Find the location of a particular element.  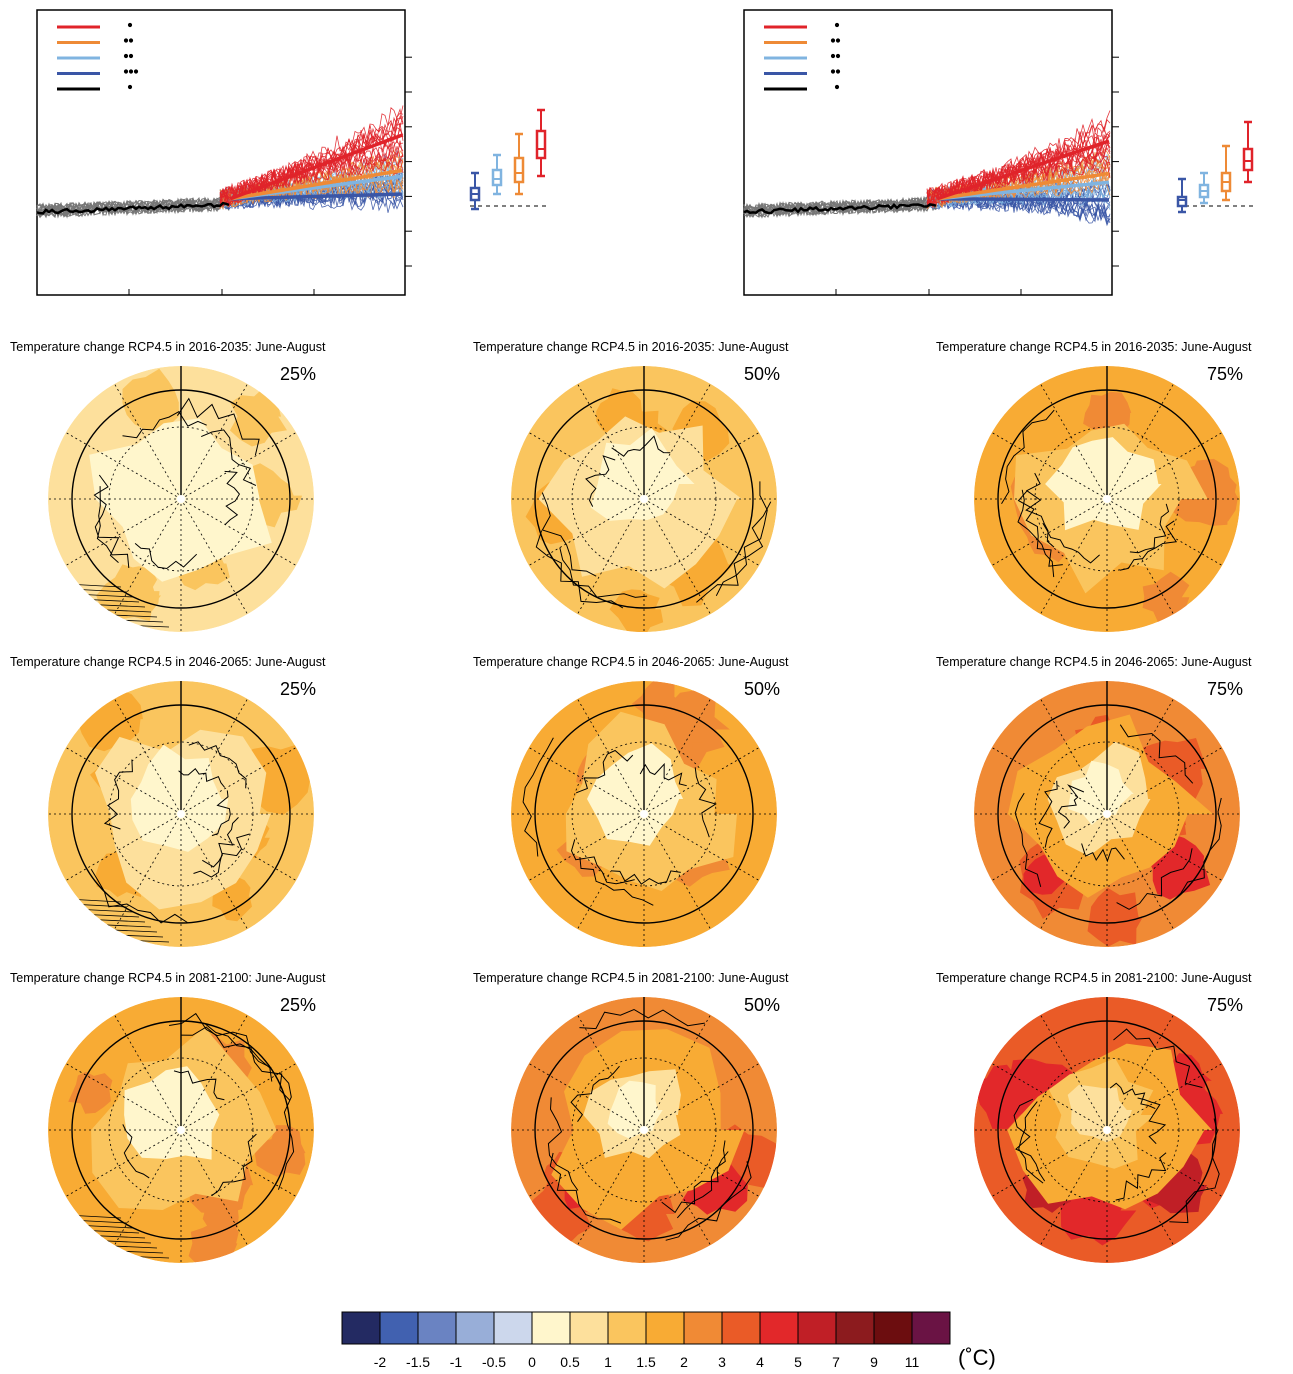

timeseries-right is located at coordinates (987, 150).